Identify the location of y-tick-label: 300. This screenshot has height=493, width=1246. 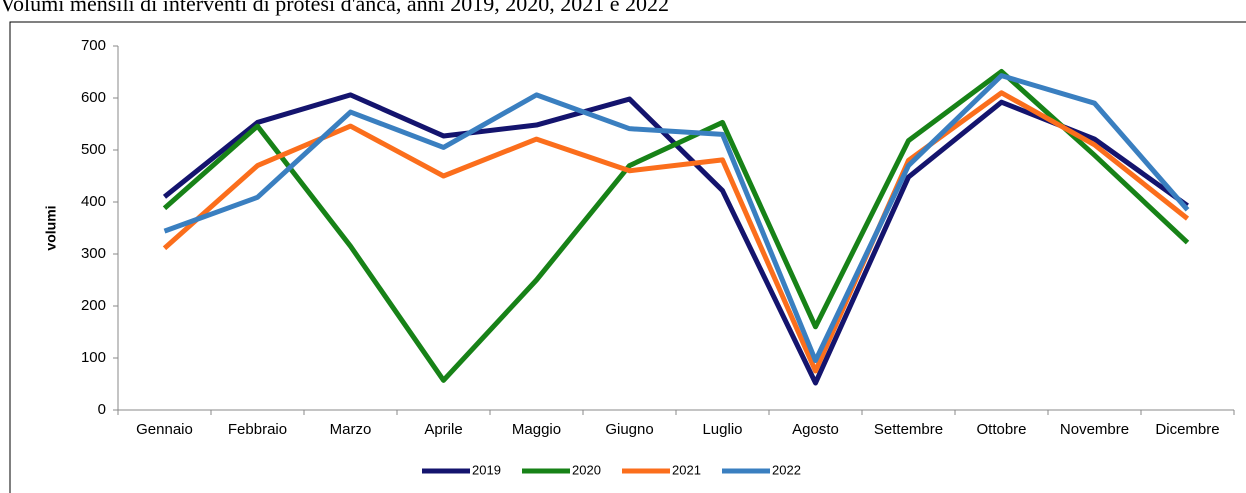
(93, 253).